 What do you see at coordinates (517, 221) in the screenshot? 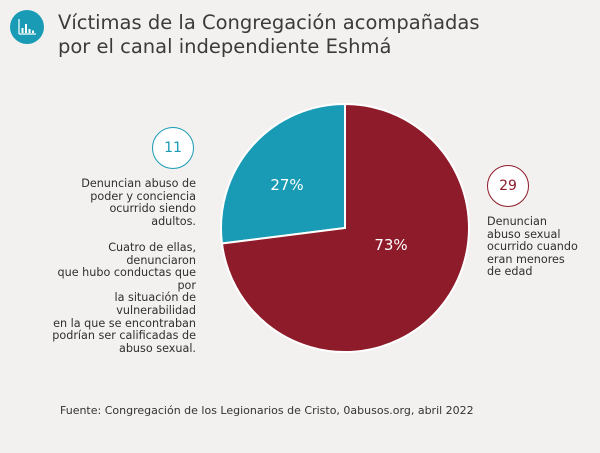
I see `note-line: Denuncian` at bounding box center [517, 221].